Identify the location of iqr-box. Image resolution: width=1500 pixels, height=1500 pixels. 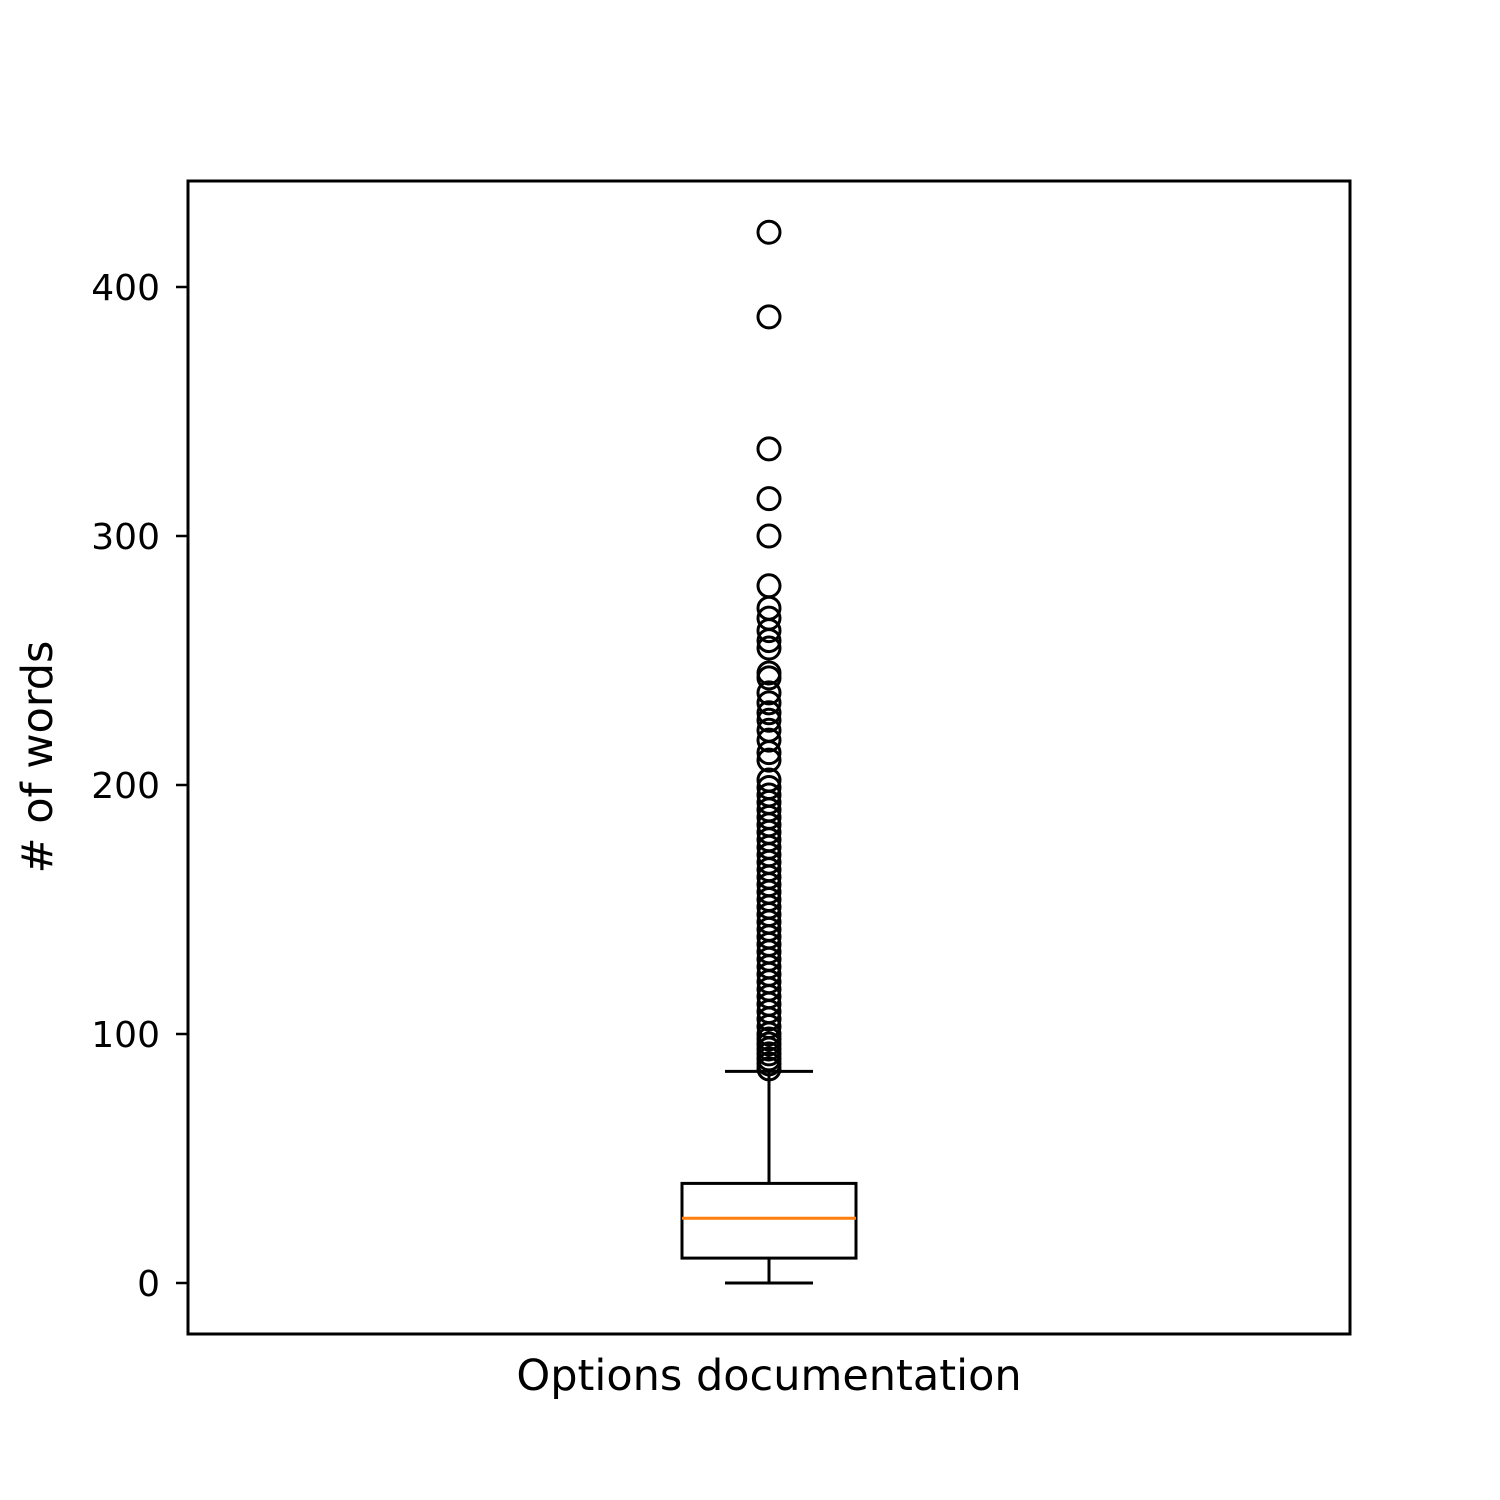
(769, 1220).